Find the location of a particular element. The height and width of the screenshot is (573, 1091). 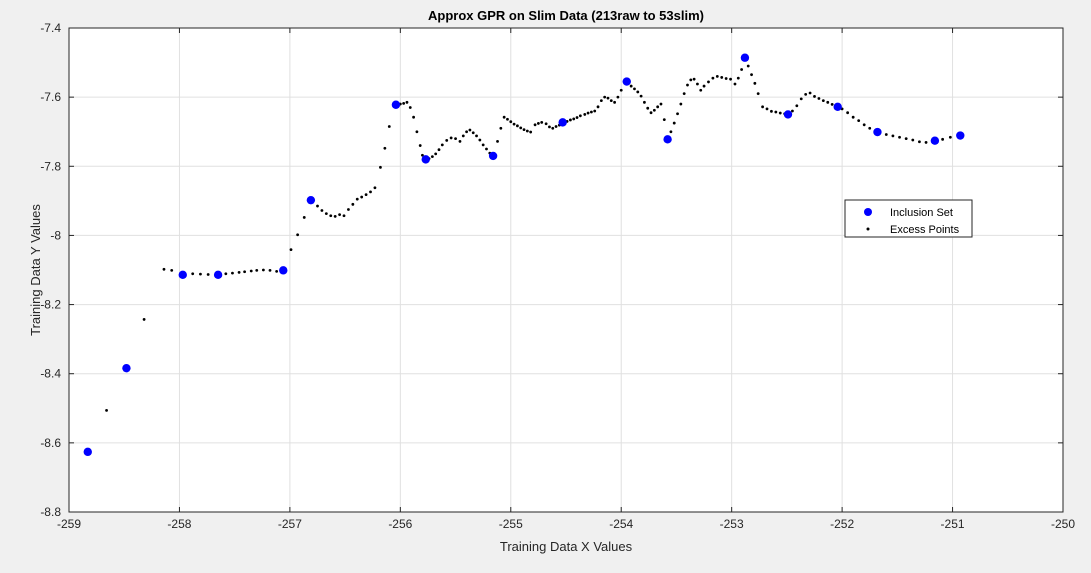

y-tick-label: -8.4 is located at coordinates (50, 374).